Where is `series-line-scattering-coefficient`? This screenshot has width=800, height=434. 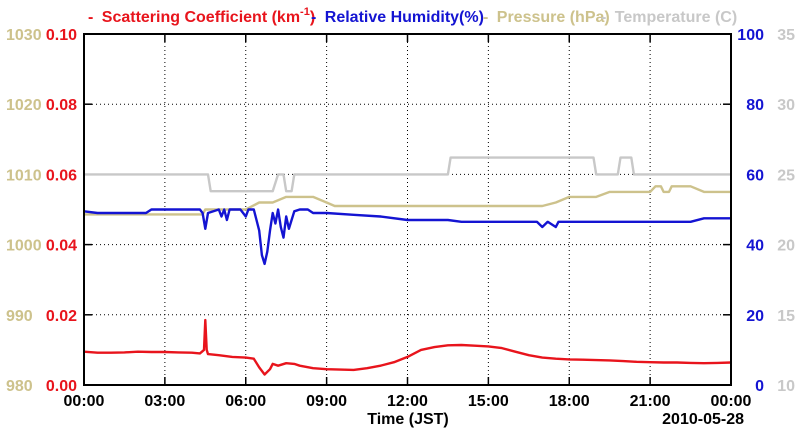 series-line-scattering-coefficient is located at coordinates (407, 347).